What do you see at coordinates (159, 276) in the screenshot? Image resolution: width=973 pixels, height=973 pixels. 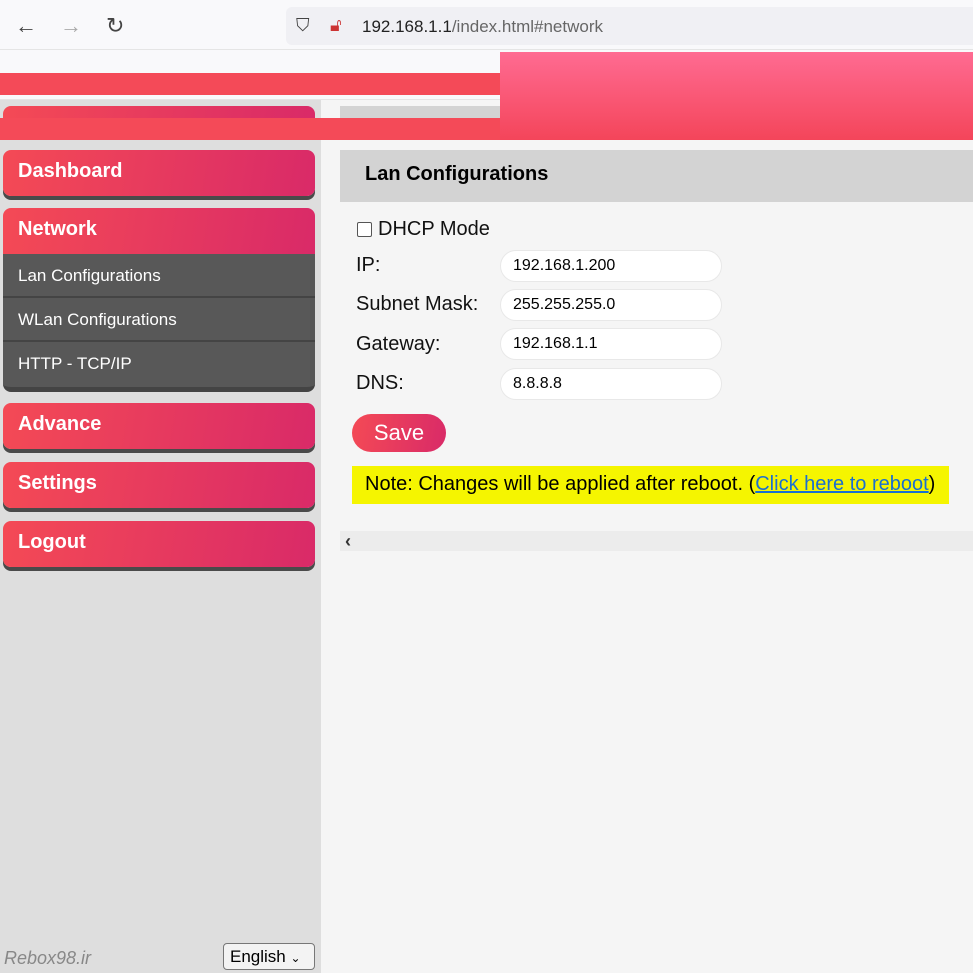 I see `sidebar-subitem-lan: Lan Configurations` at bounding box center [159, 276].